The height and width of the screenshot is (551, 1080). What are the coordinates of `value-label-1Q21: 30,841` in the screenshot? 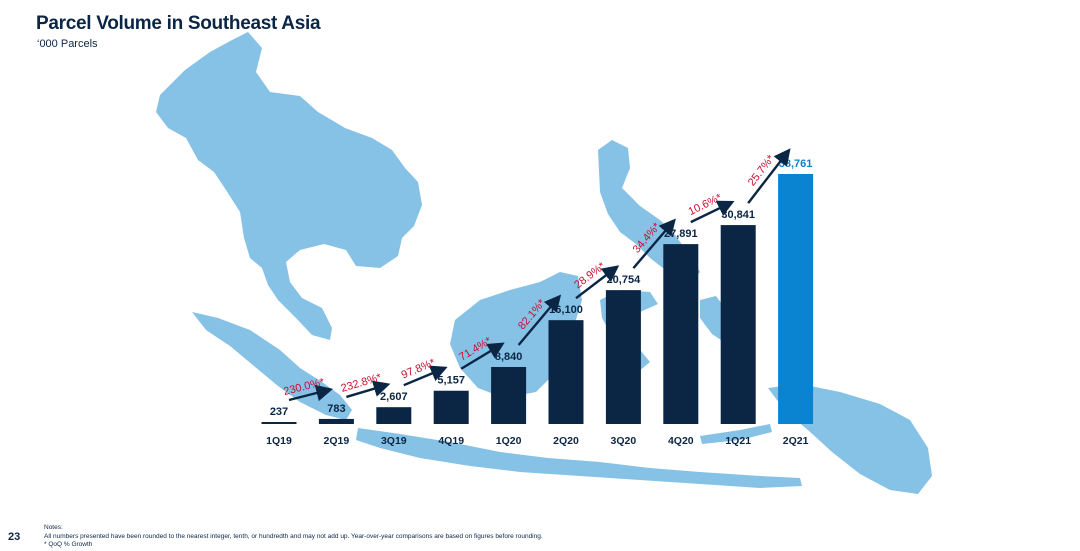 It's located at (738, 215).